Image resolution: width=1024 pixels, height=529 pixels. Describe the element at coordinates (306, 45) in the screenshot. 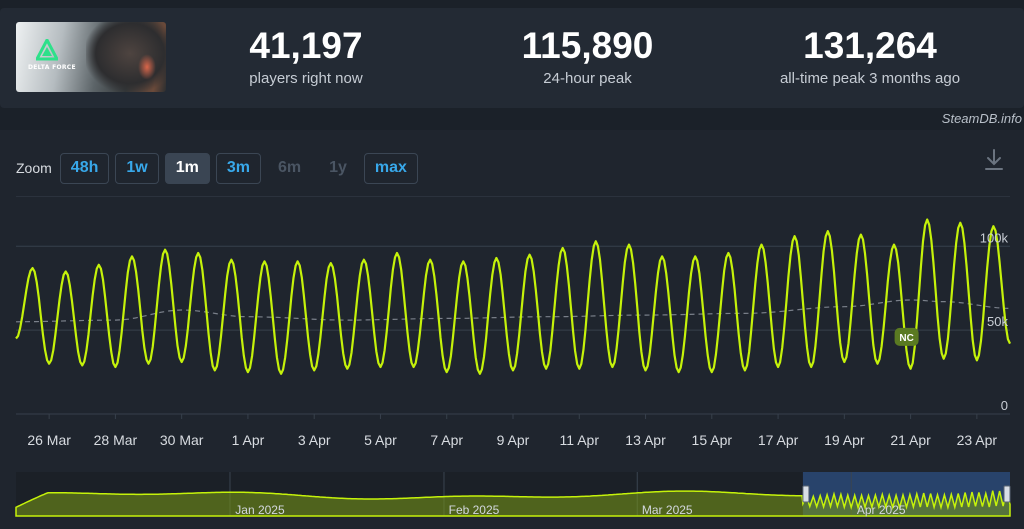

I see `current-players-value: 41,197` at that location.